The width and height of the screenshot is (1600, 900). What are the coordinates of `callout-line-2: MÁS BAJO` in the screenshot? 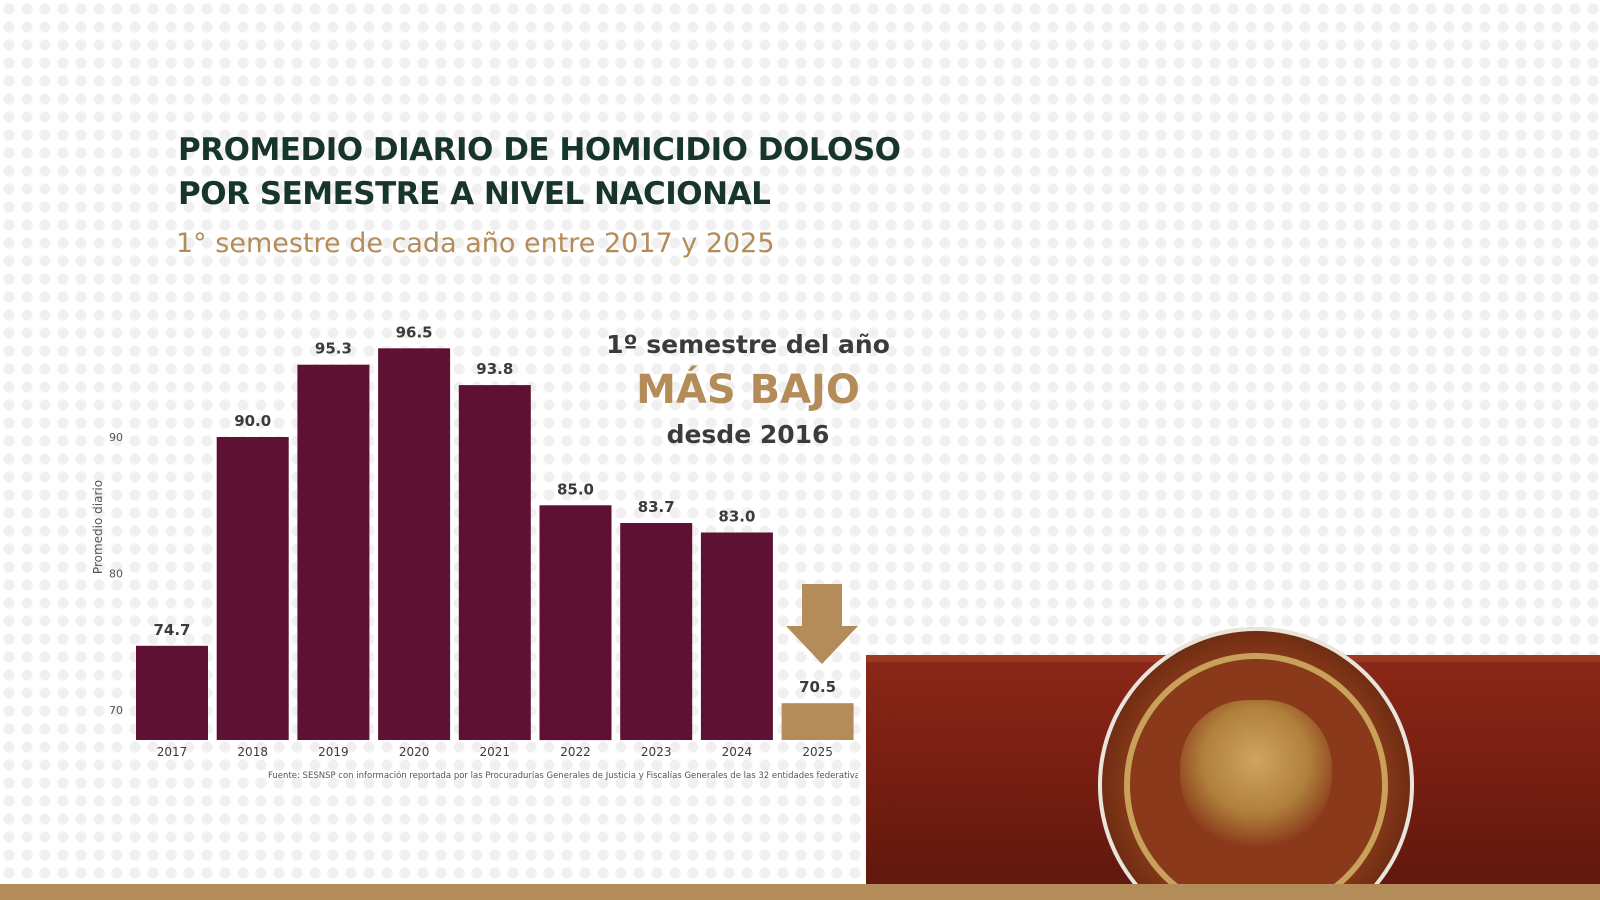 It's located at (748, 390).